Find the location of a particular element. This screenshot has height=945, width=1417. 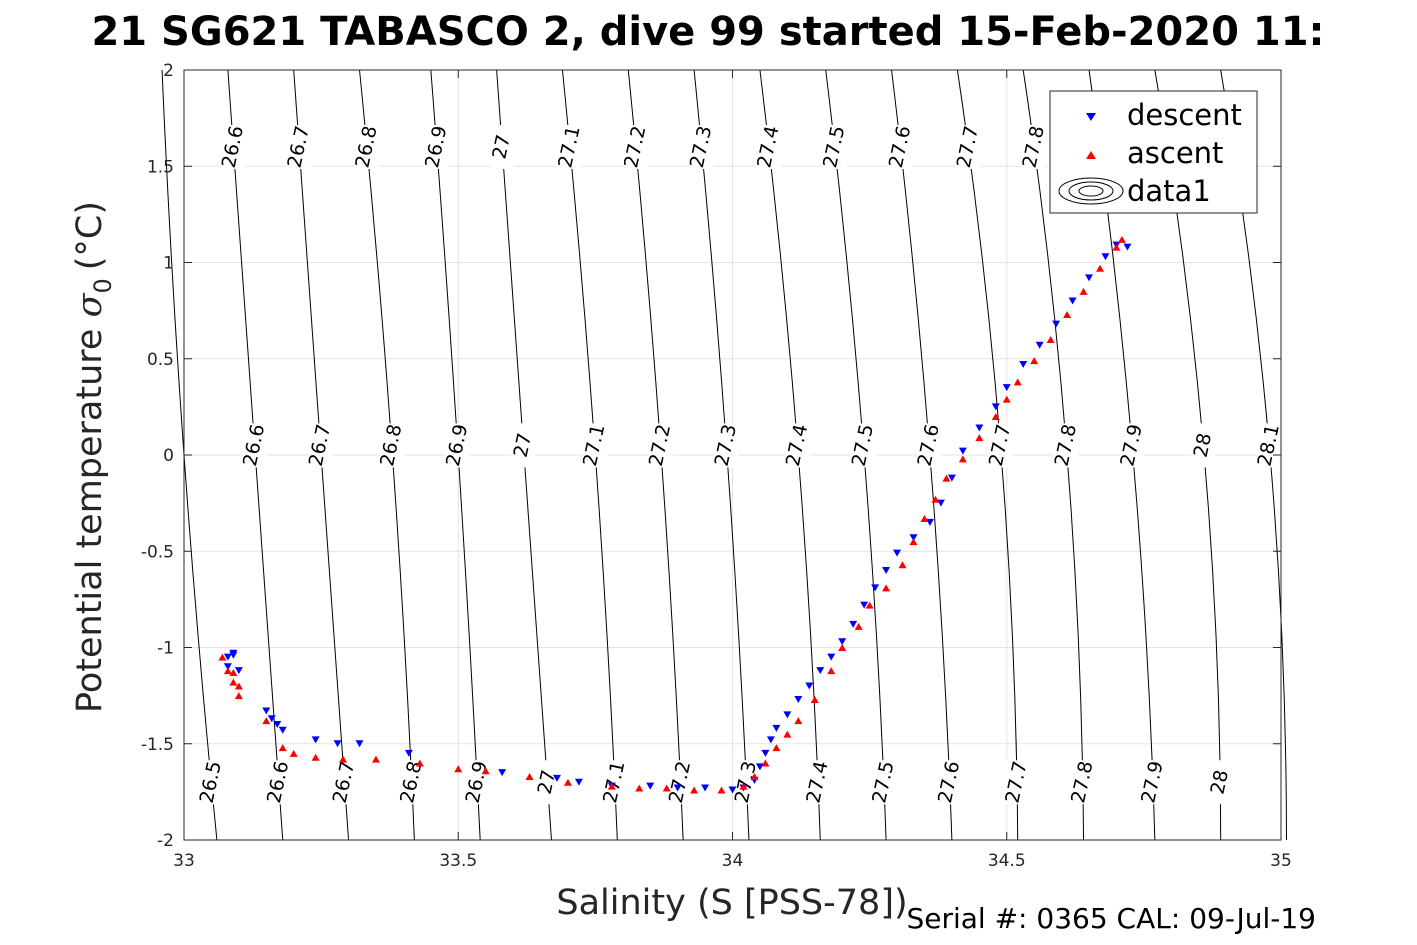

y-tick-label: -2 is located at coordinates (165, 841).